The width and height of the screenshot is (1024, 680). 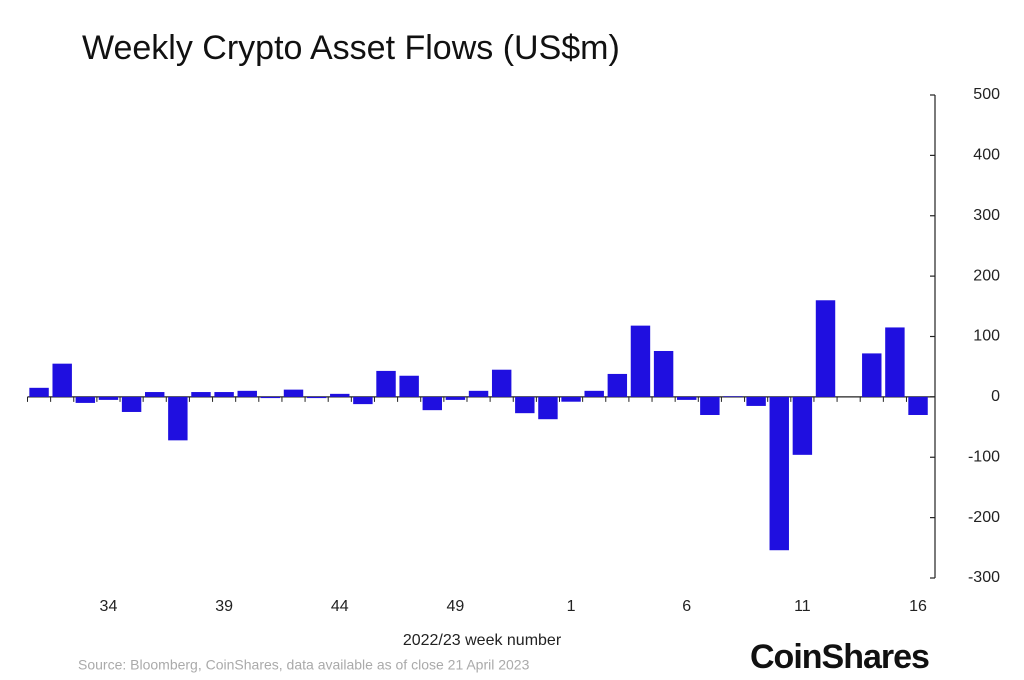 I want to click on x-axis-label: 2022/23 week number, so click(x=482, y=640).